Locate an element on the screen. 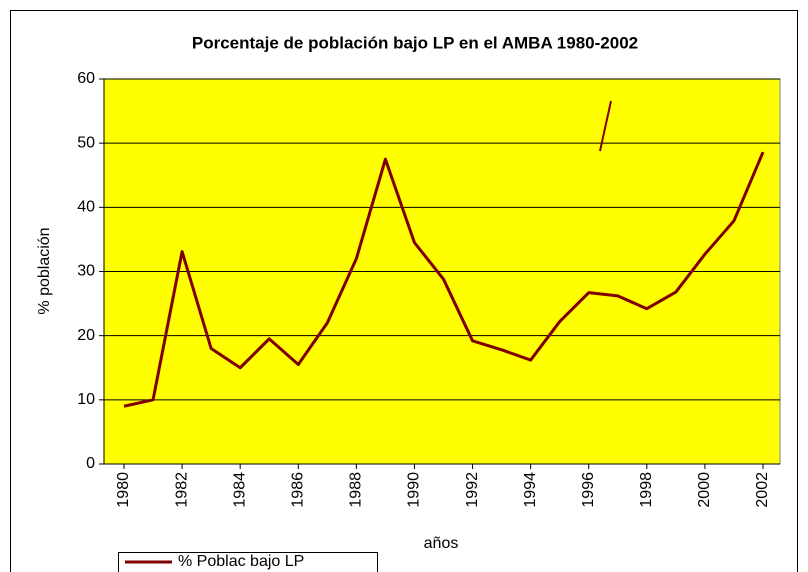  y-axis-label: % población is located at coordinates (44, 270).